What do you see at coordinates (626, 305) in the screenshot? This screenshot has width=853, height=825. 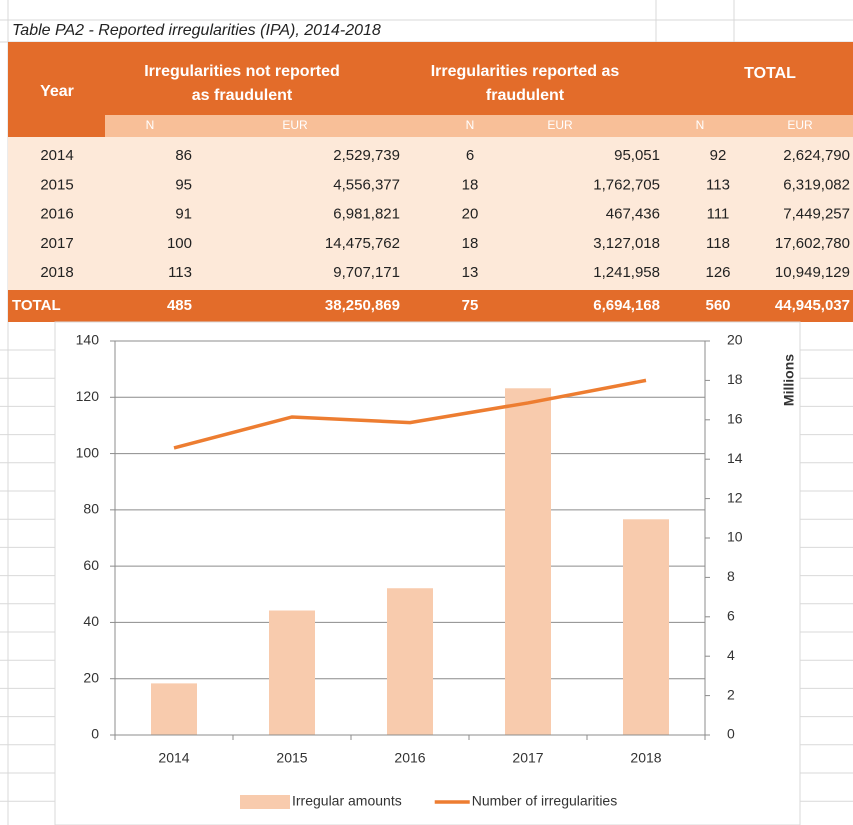 I see `total-cell: 6,694,168` at bounding box center [626, 305].